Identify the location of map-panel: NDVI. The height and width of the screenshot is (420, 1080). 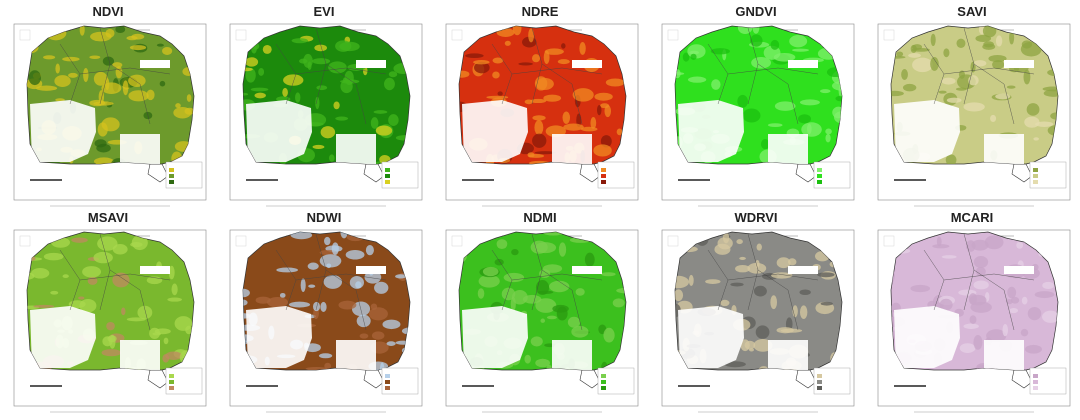
(110, 105).